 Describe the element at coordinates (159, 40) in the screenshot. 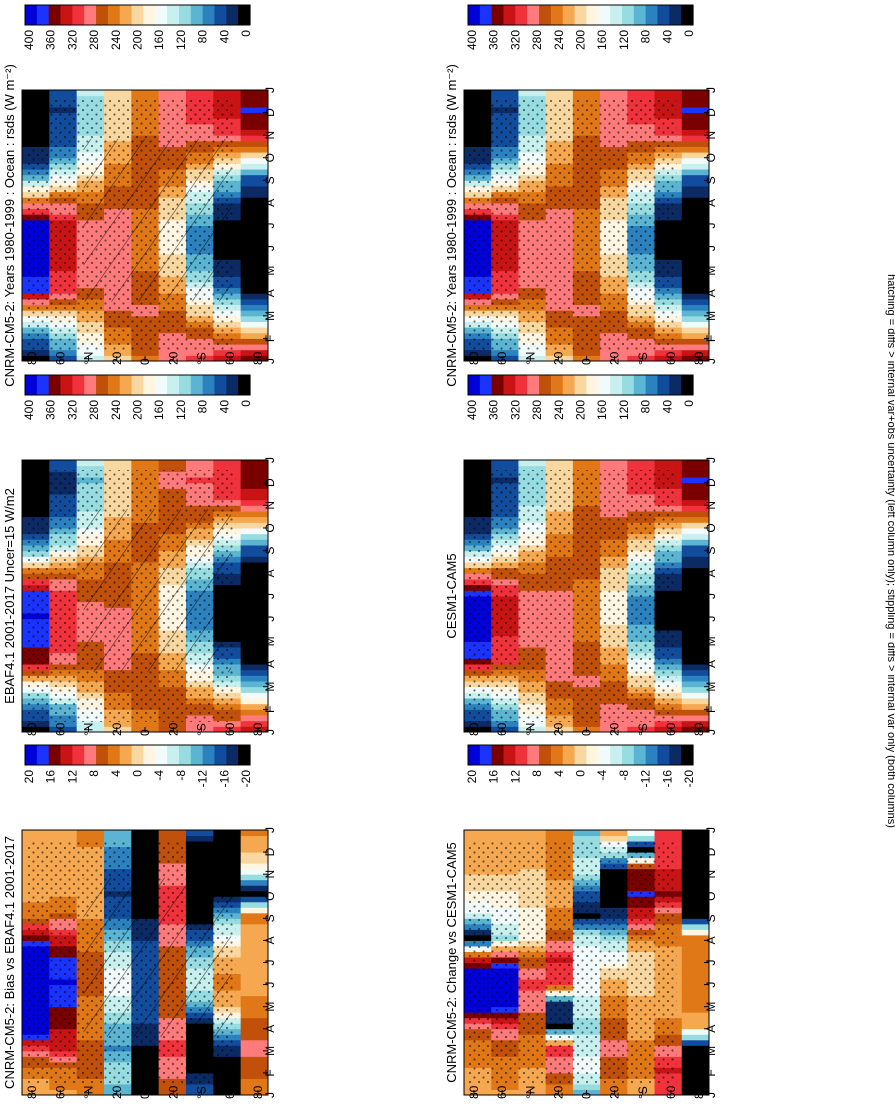

I see `colorbar-tick-label: 160` at that location.